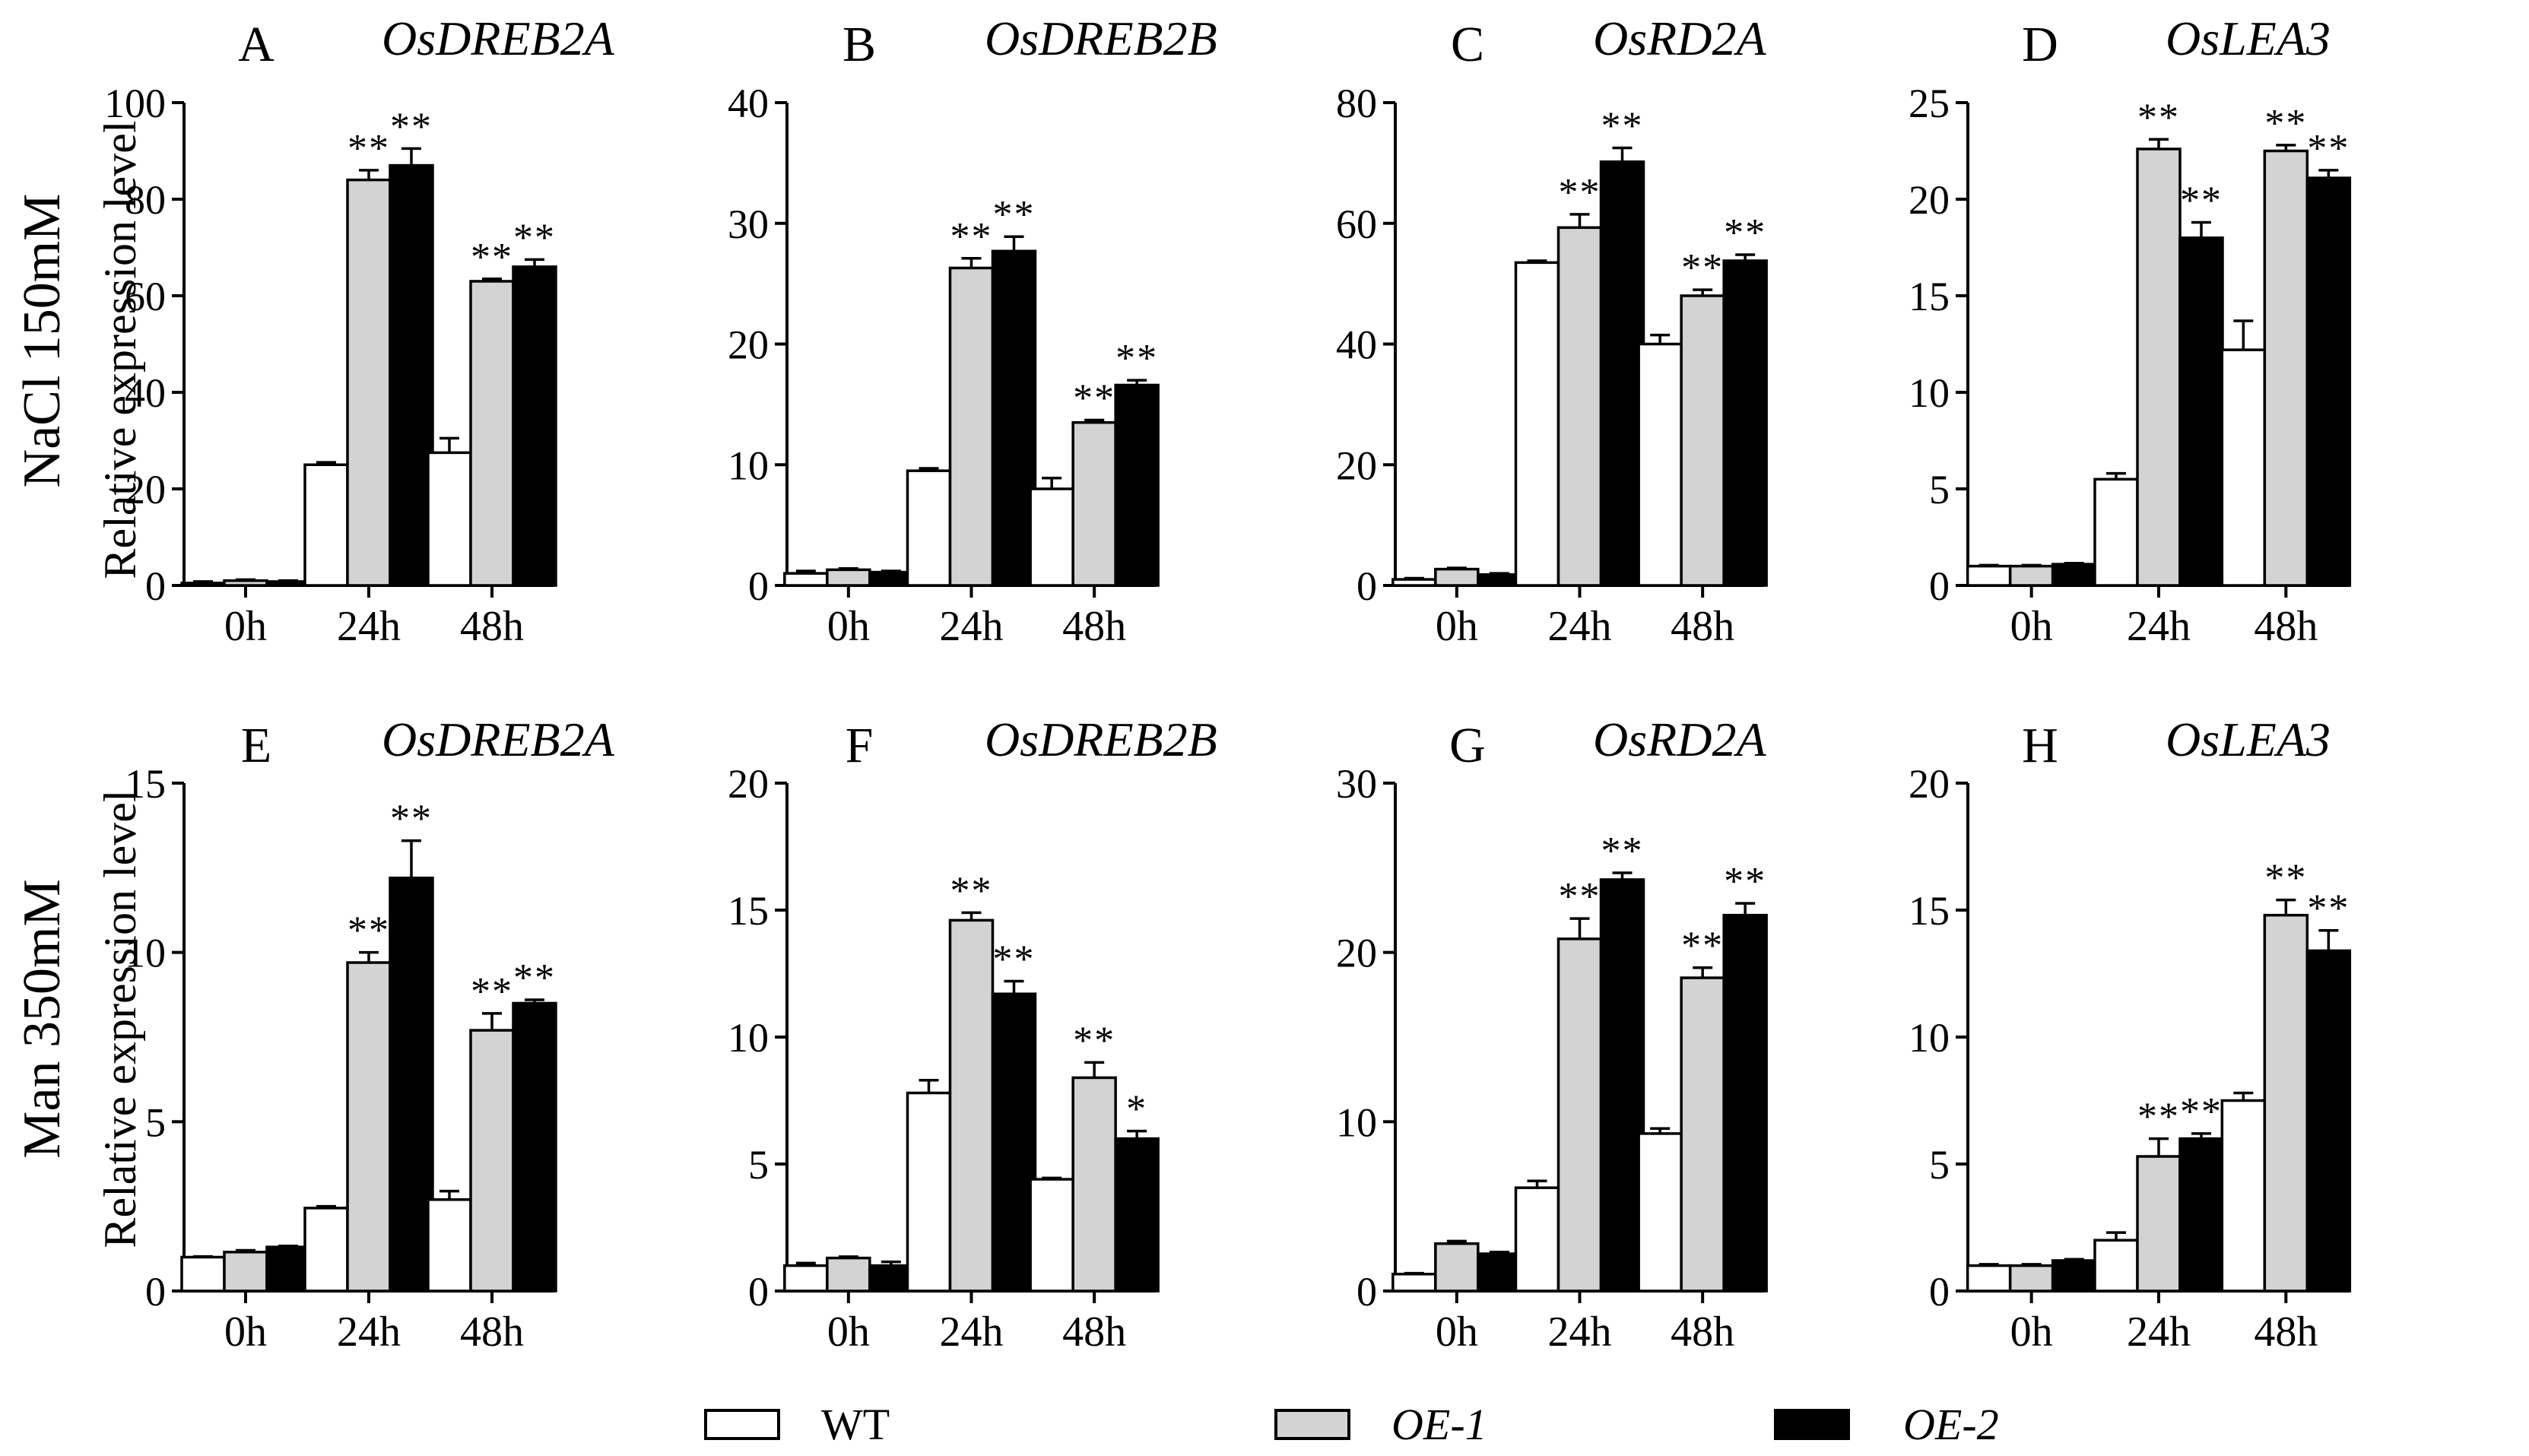 This screenshot has width=2529, height=1456. Describe the element at coordinates (748, 784) in the screenshot. I see `y-tick-label-f: 20` at that location.